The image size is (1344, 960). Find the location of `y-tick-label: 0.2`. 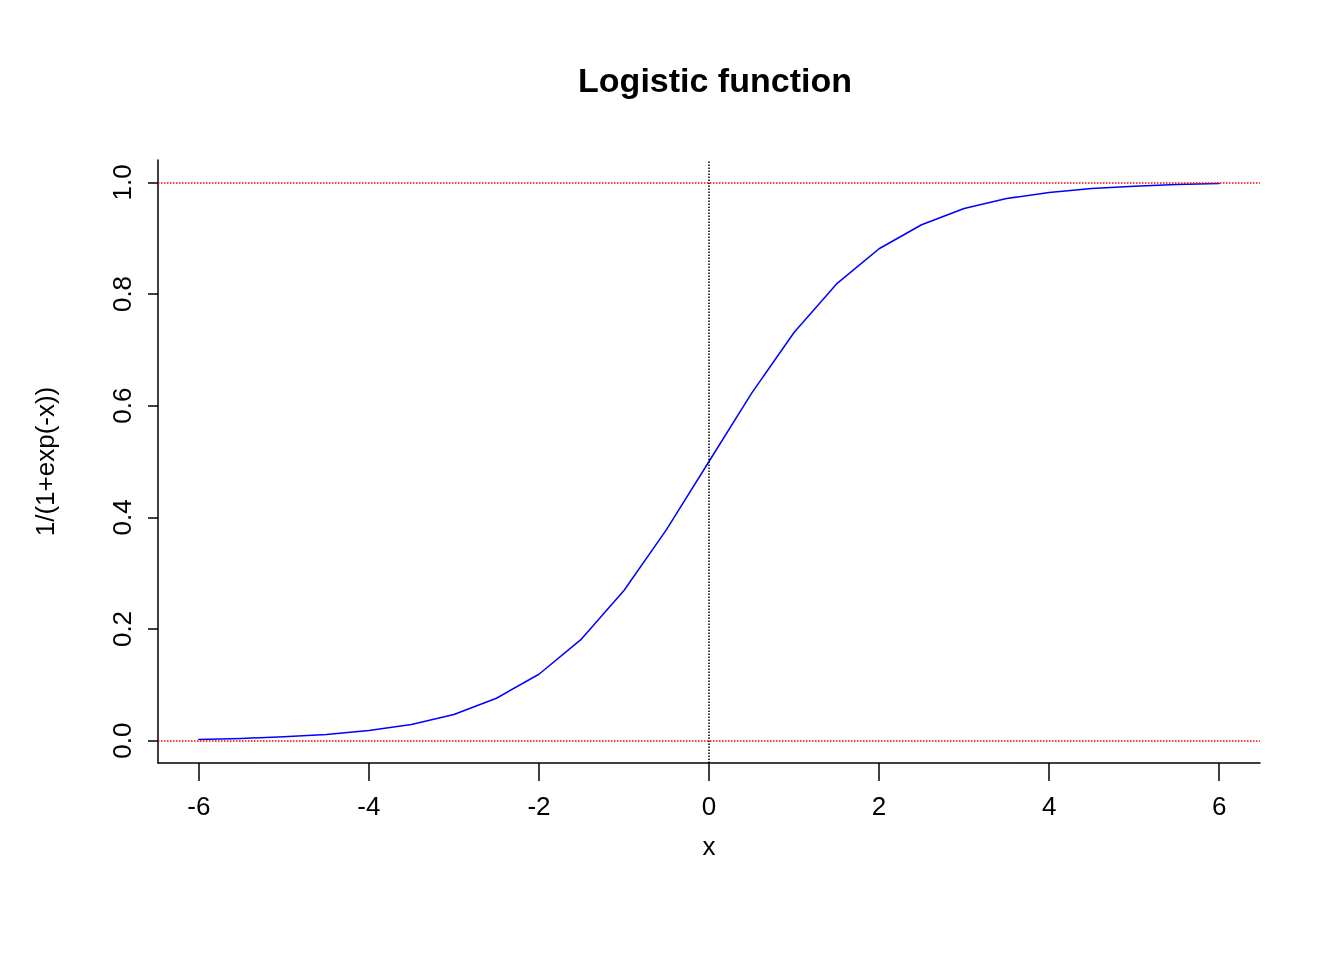

y-tick-label: 0.2 is located at coordinates (122, 629).